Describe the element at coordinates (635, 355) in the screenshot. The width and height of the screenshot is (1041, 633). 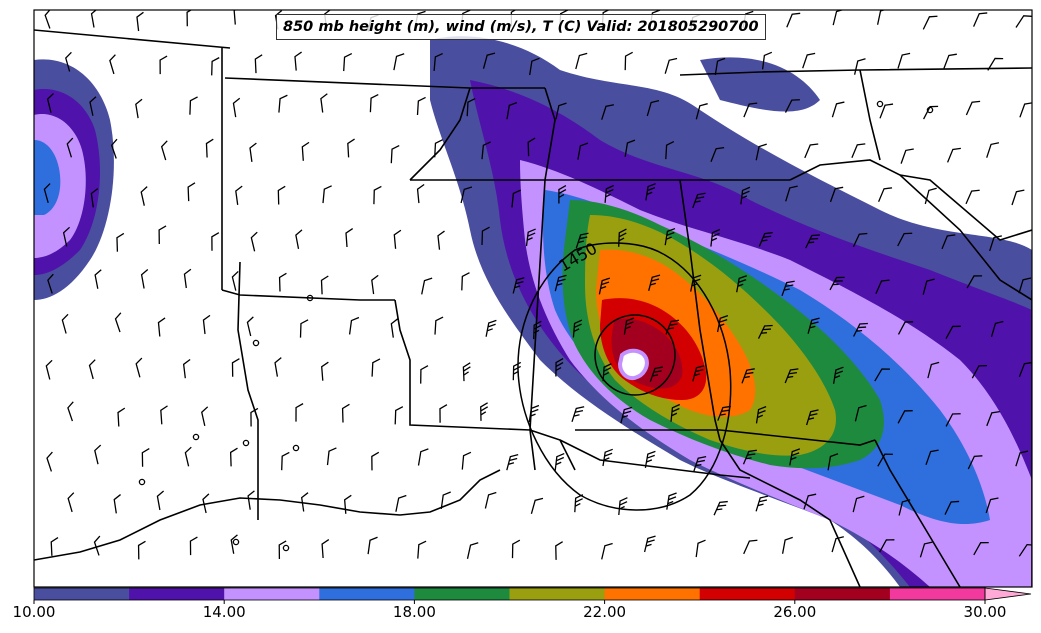
I see `height-contour-inner` at that location.